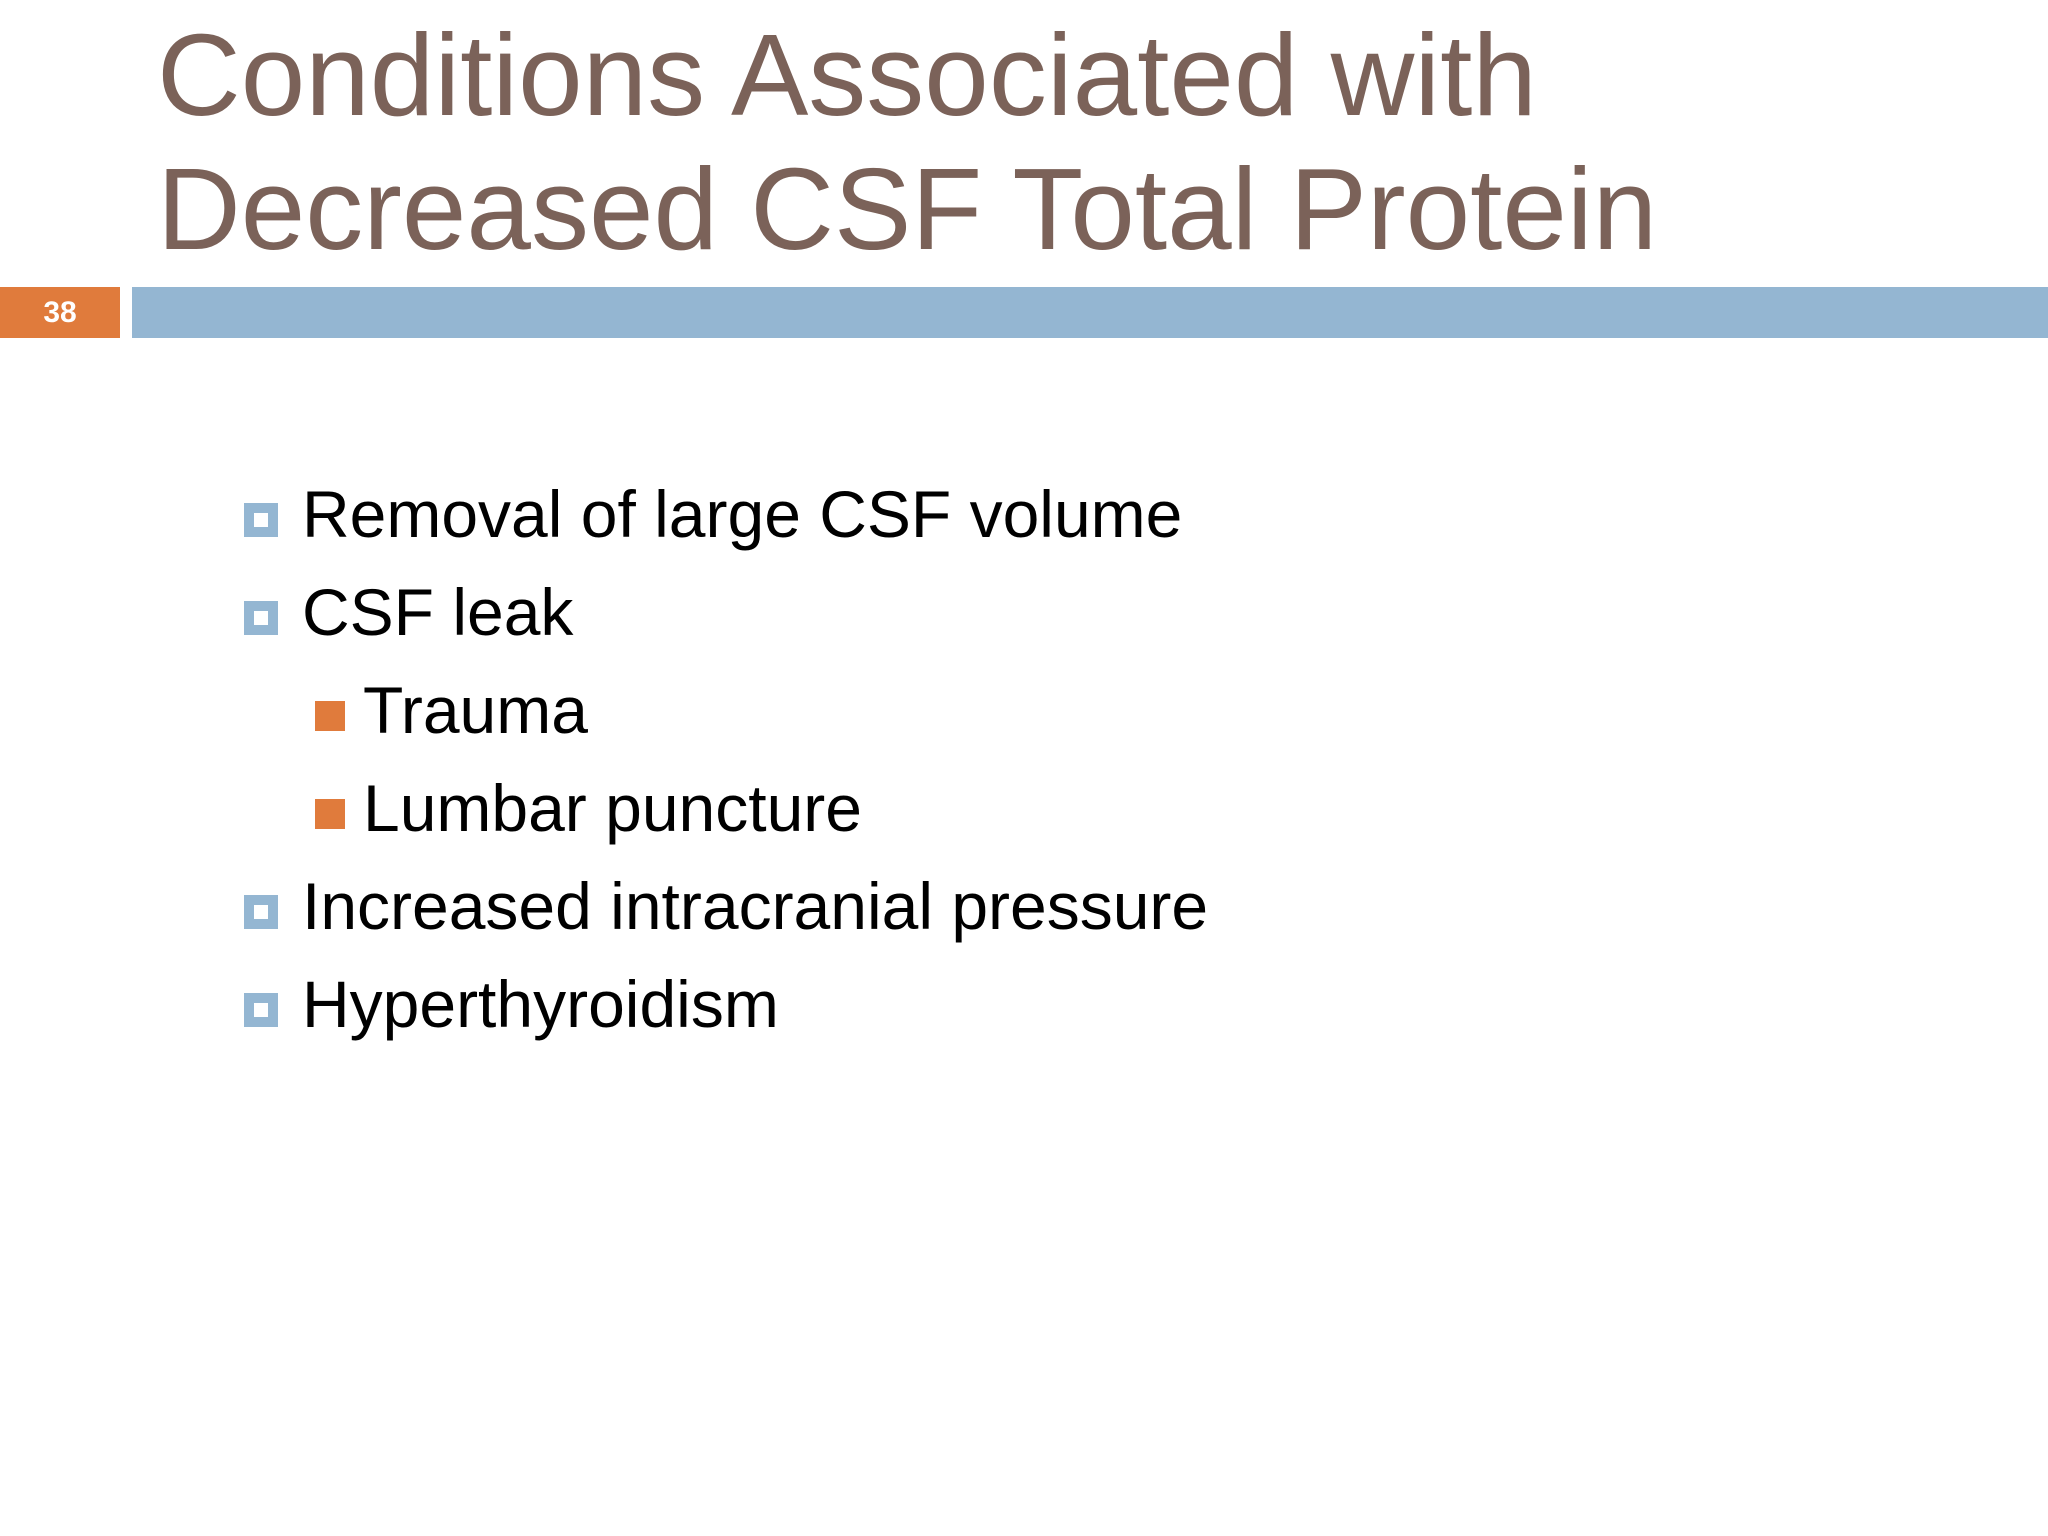 Image resolution: width=2048 pixels, height=1536 pixels. What do you see at coordinates (612, 808) in the screenshot?
I see `sub-bullet-text: Lumbar puncture` at bounding box center [612, 808].